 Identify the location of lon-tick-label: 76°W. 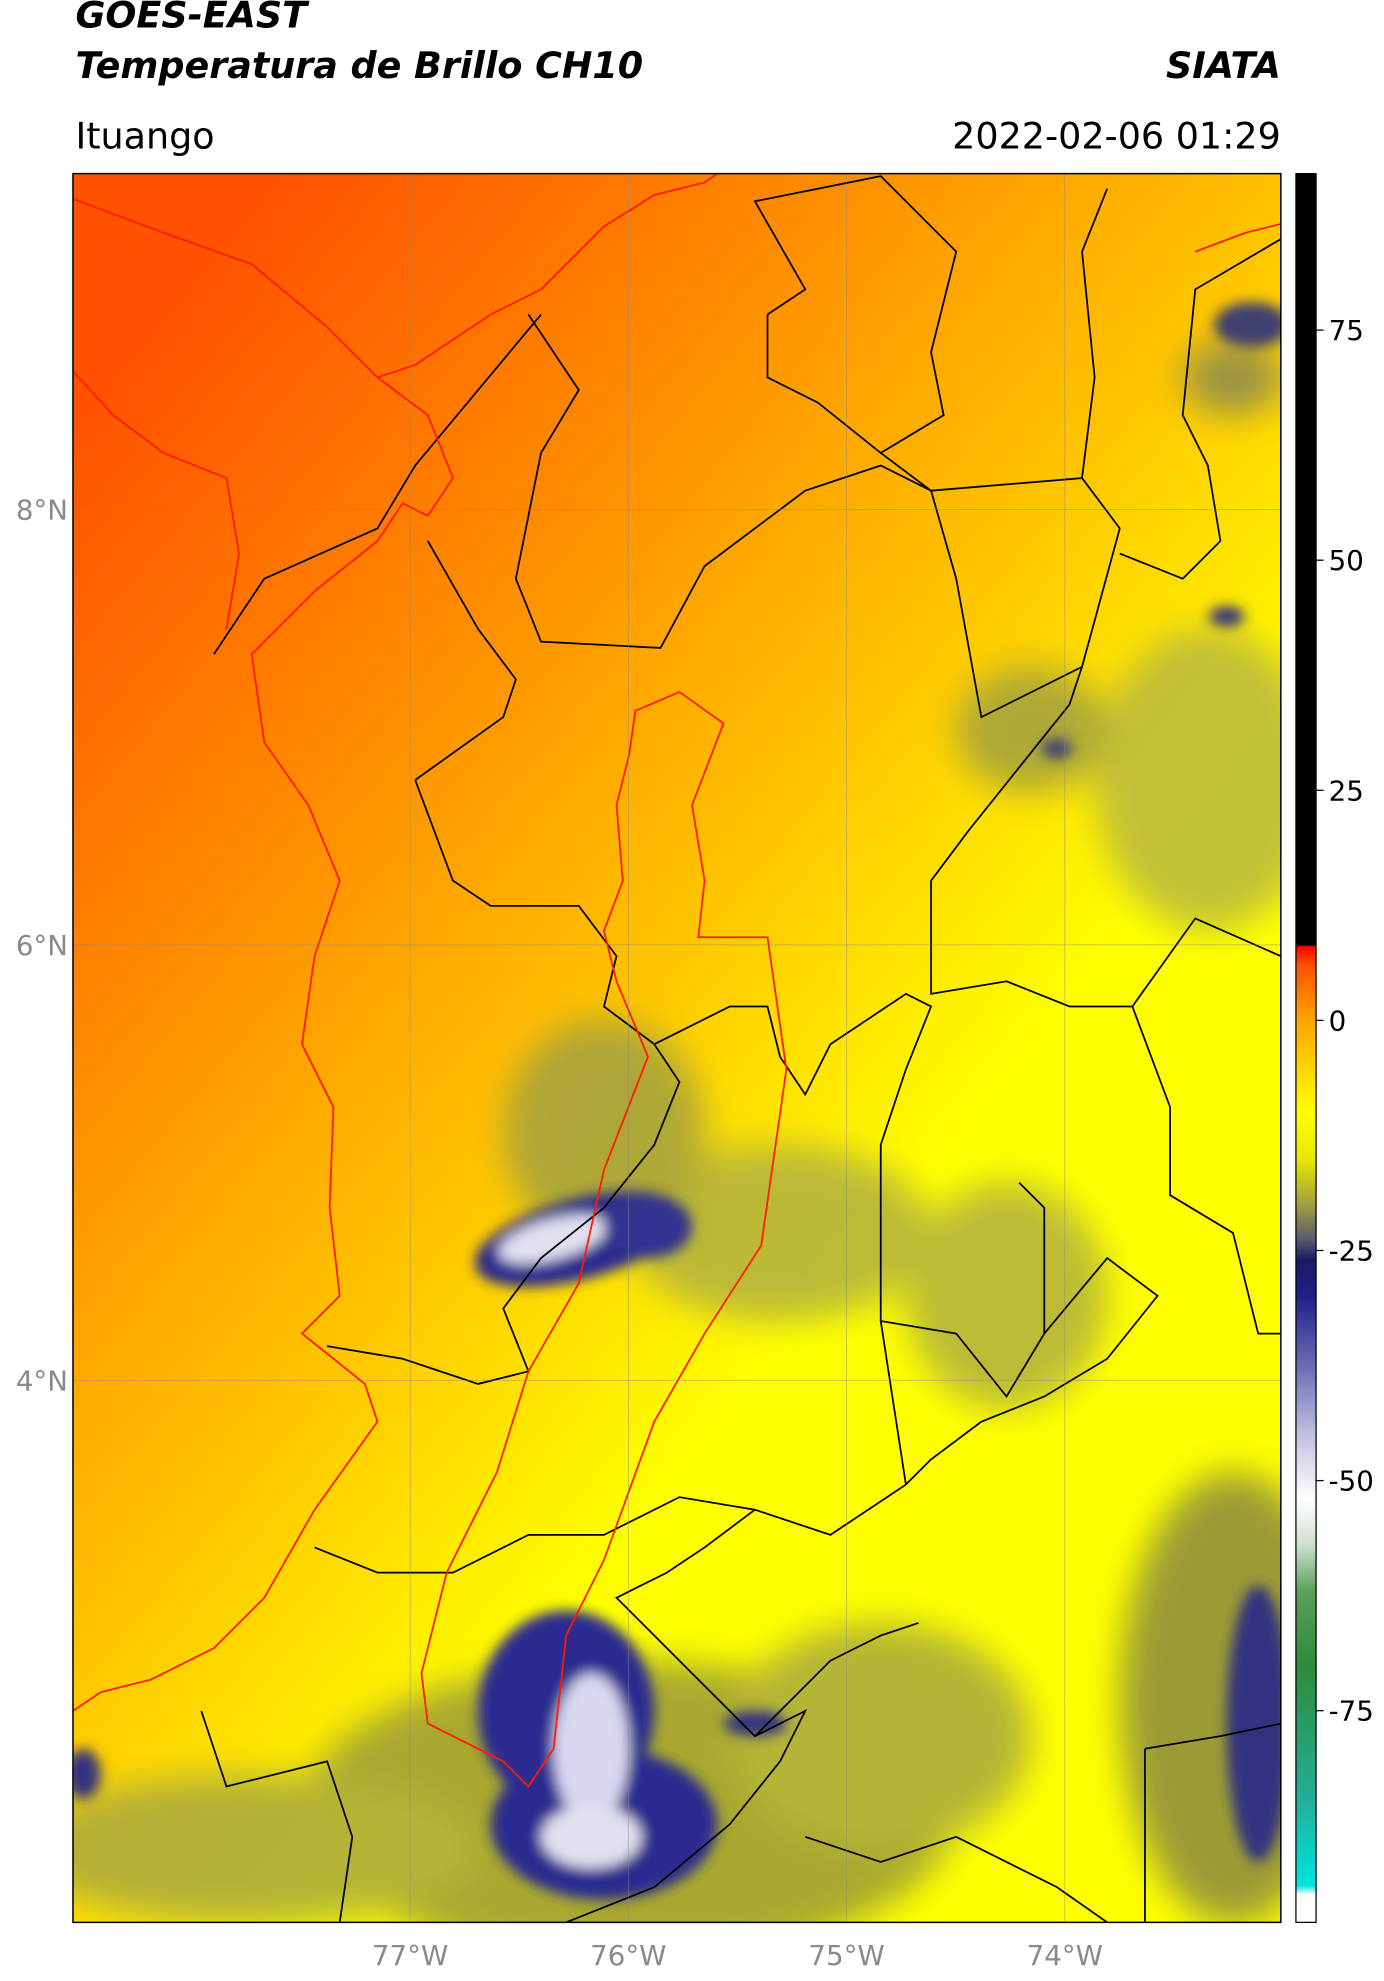
(628, 1955).